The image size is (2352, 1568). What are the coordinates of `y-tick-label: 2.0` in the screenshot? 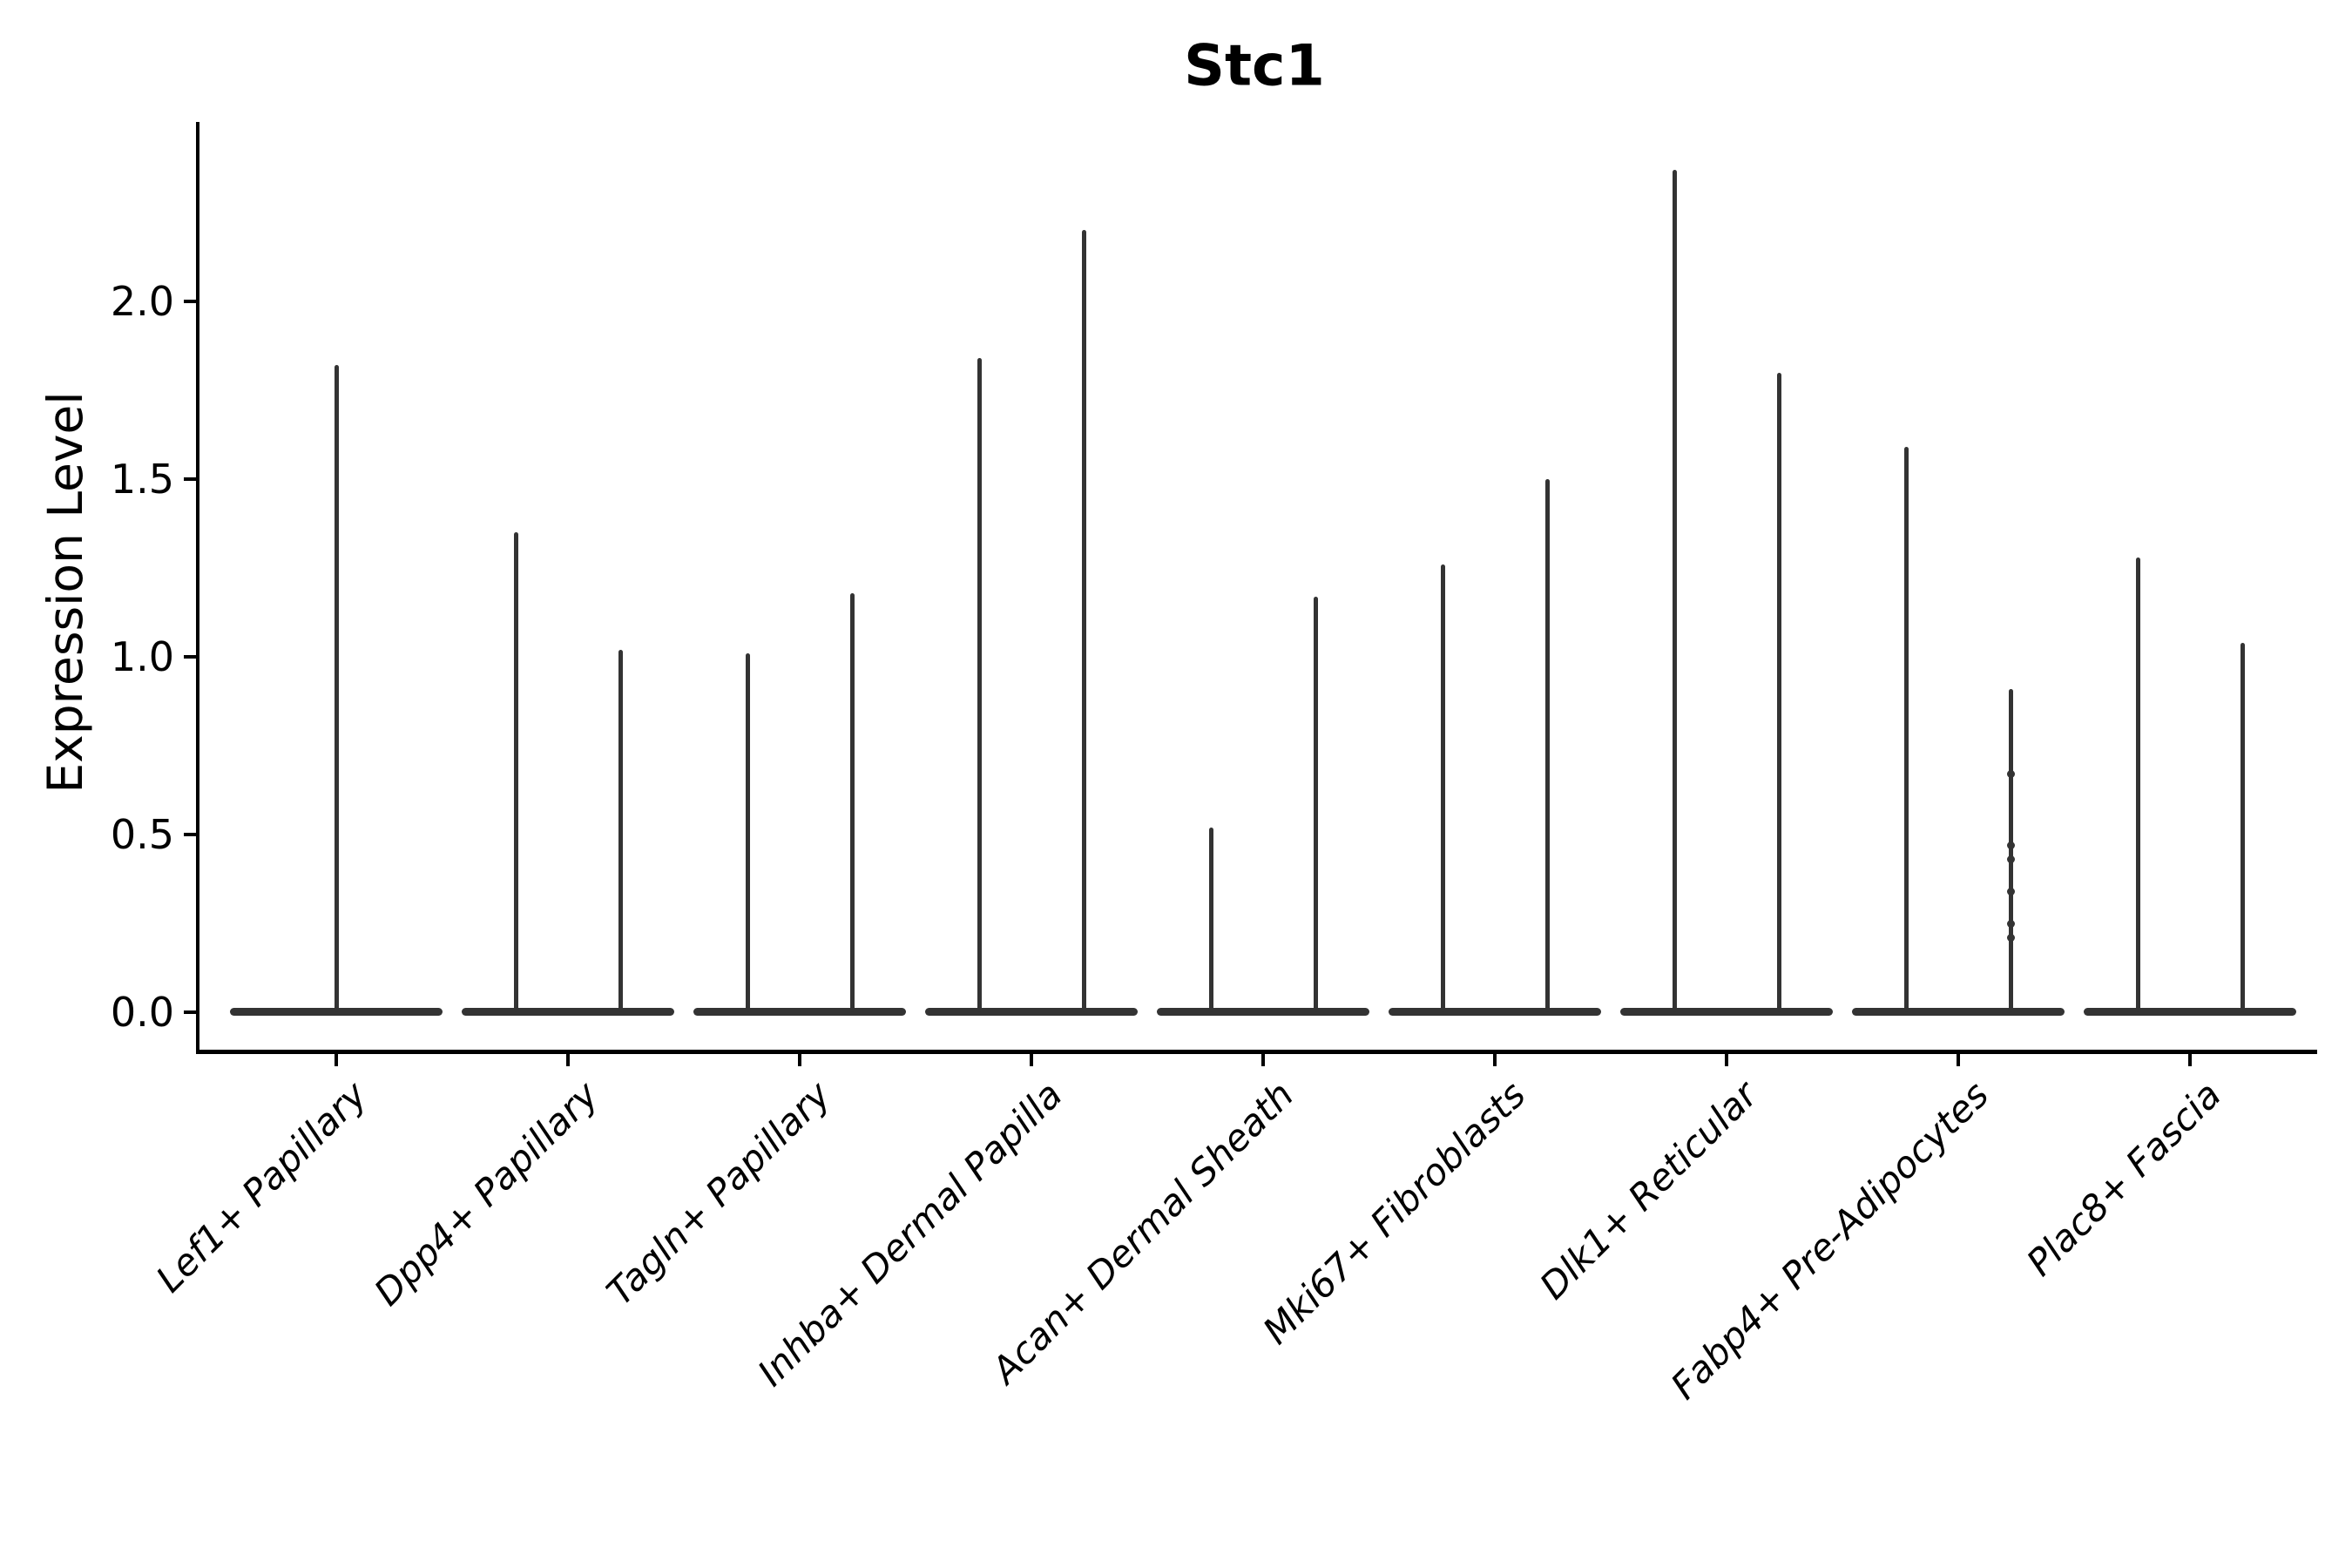 It's located at (142, 302).